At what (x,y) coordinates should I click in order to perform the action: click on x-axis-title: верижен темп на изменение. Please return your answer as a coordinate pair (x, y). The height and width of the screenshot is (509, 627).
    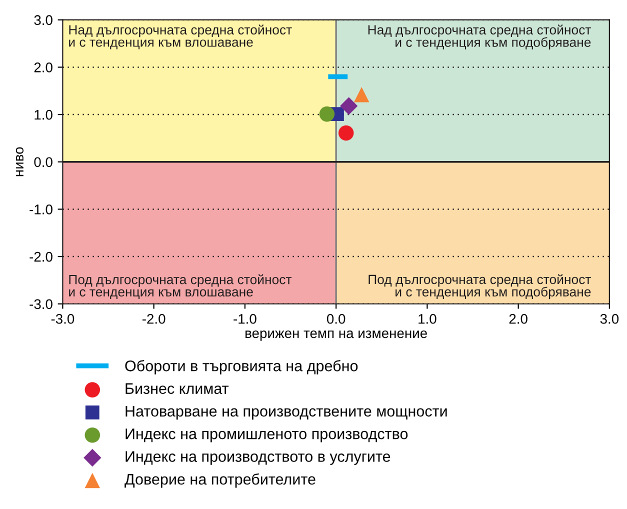
    Looking at the image, I should click on (336, 335).